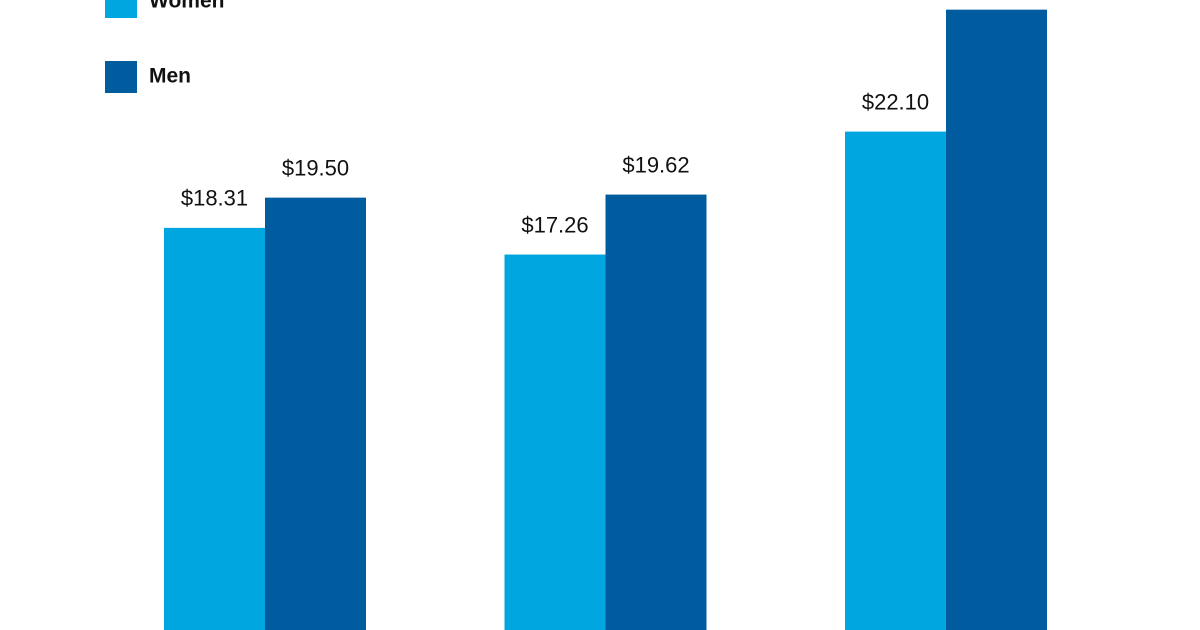 The image size is (1200, 630). What do you see at coordinates (655, 164) in the screenshot?
I see `value-label: $19.62` at bounding box center [655, 164].